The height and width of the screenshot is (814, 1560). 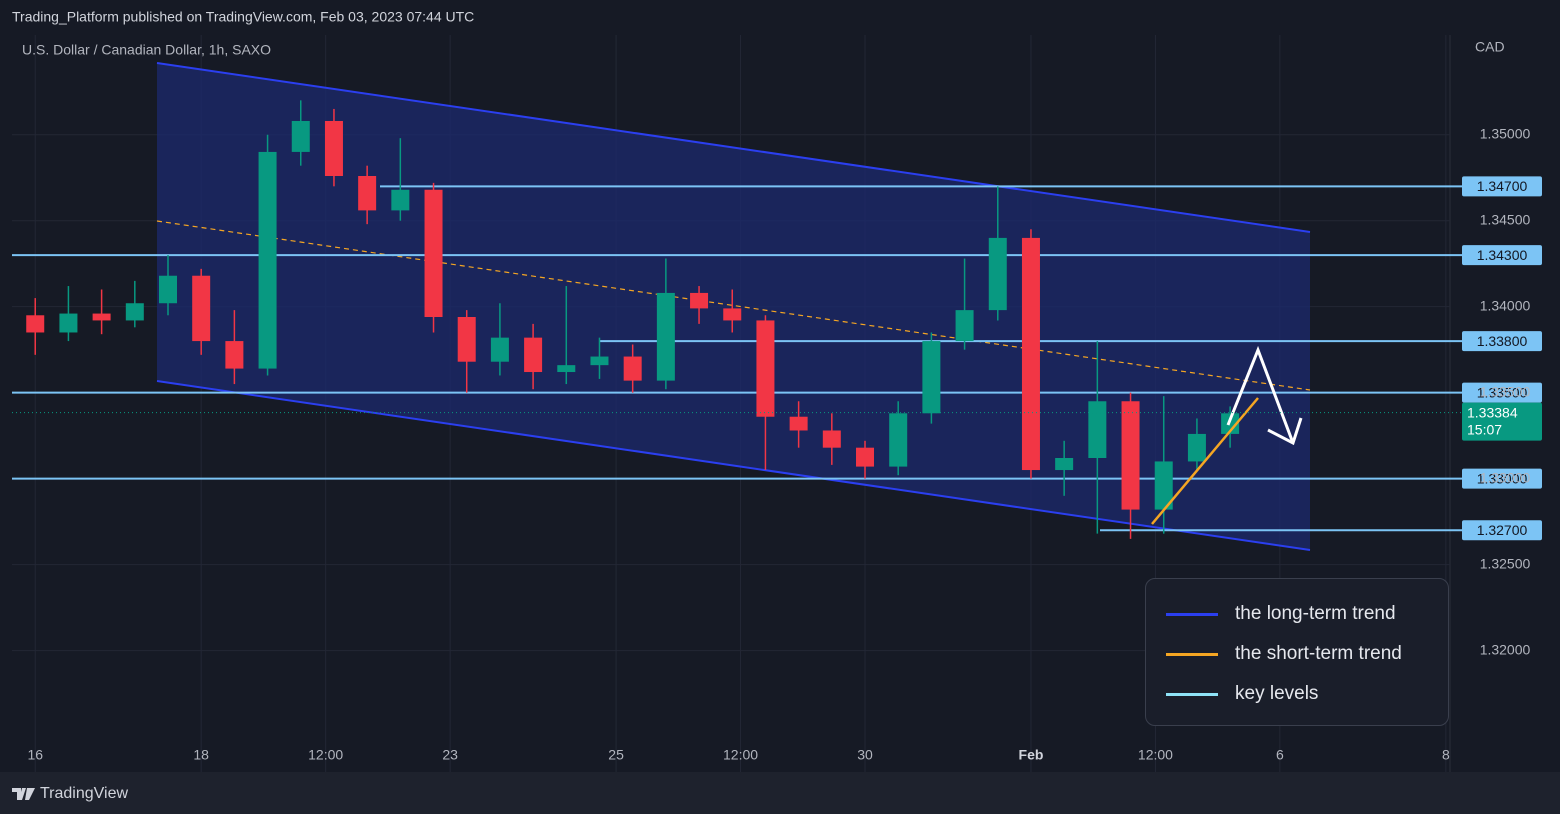 I want to click on y-tick-label: 1.32000, so click(x=1505, y=649).